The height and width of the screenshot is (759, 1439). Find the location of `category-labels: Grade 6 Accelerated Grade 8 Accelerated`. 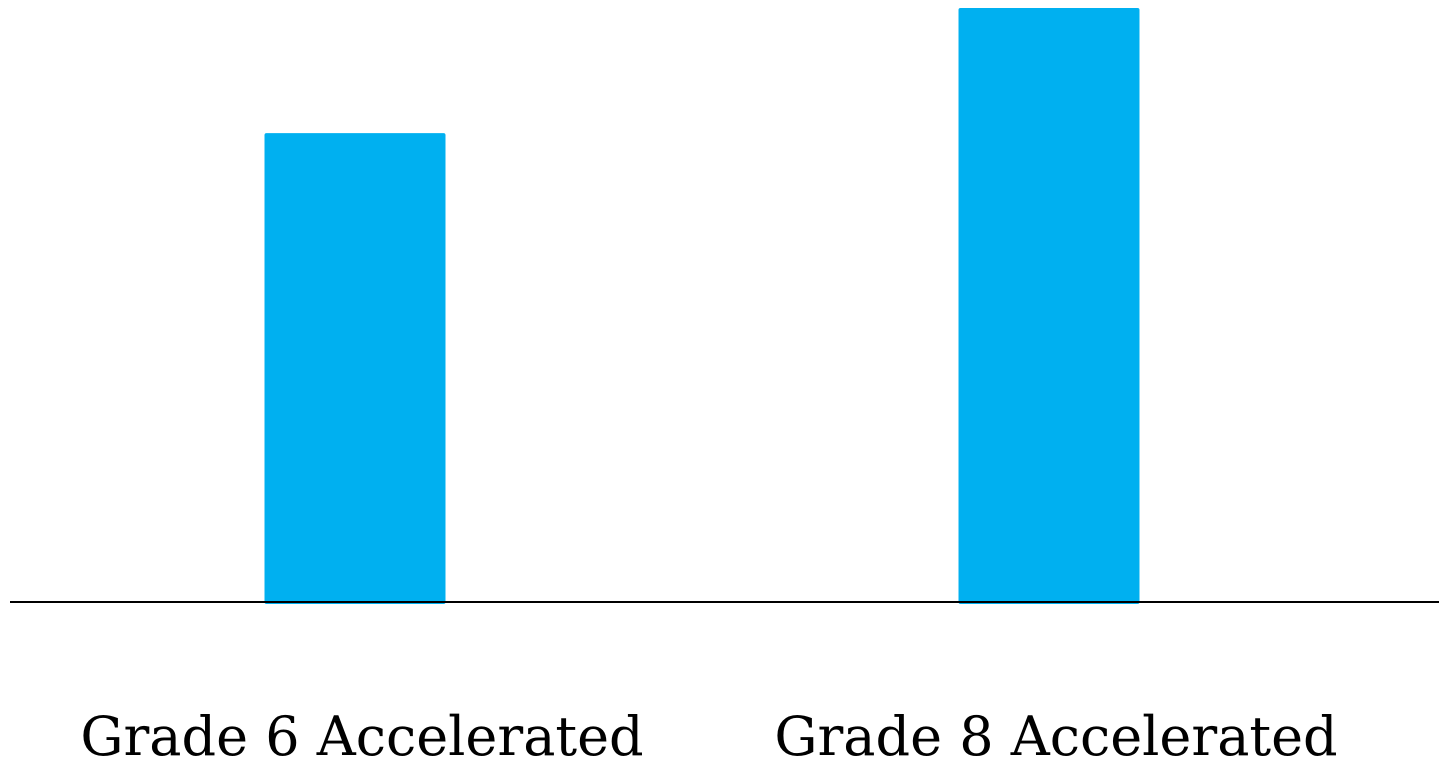

category-labels: Grade 6 Accelerated Grade 8 Accelerated is located at coordinates (708, 732).